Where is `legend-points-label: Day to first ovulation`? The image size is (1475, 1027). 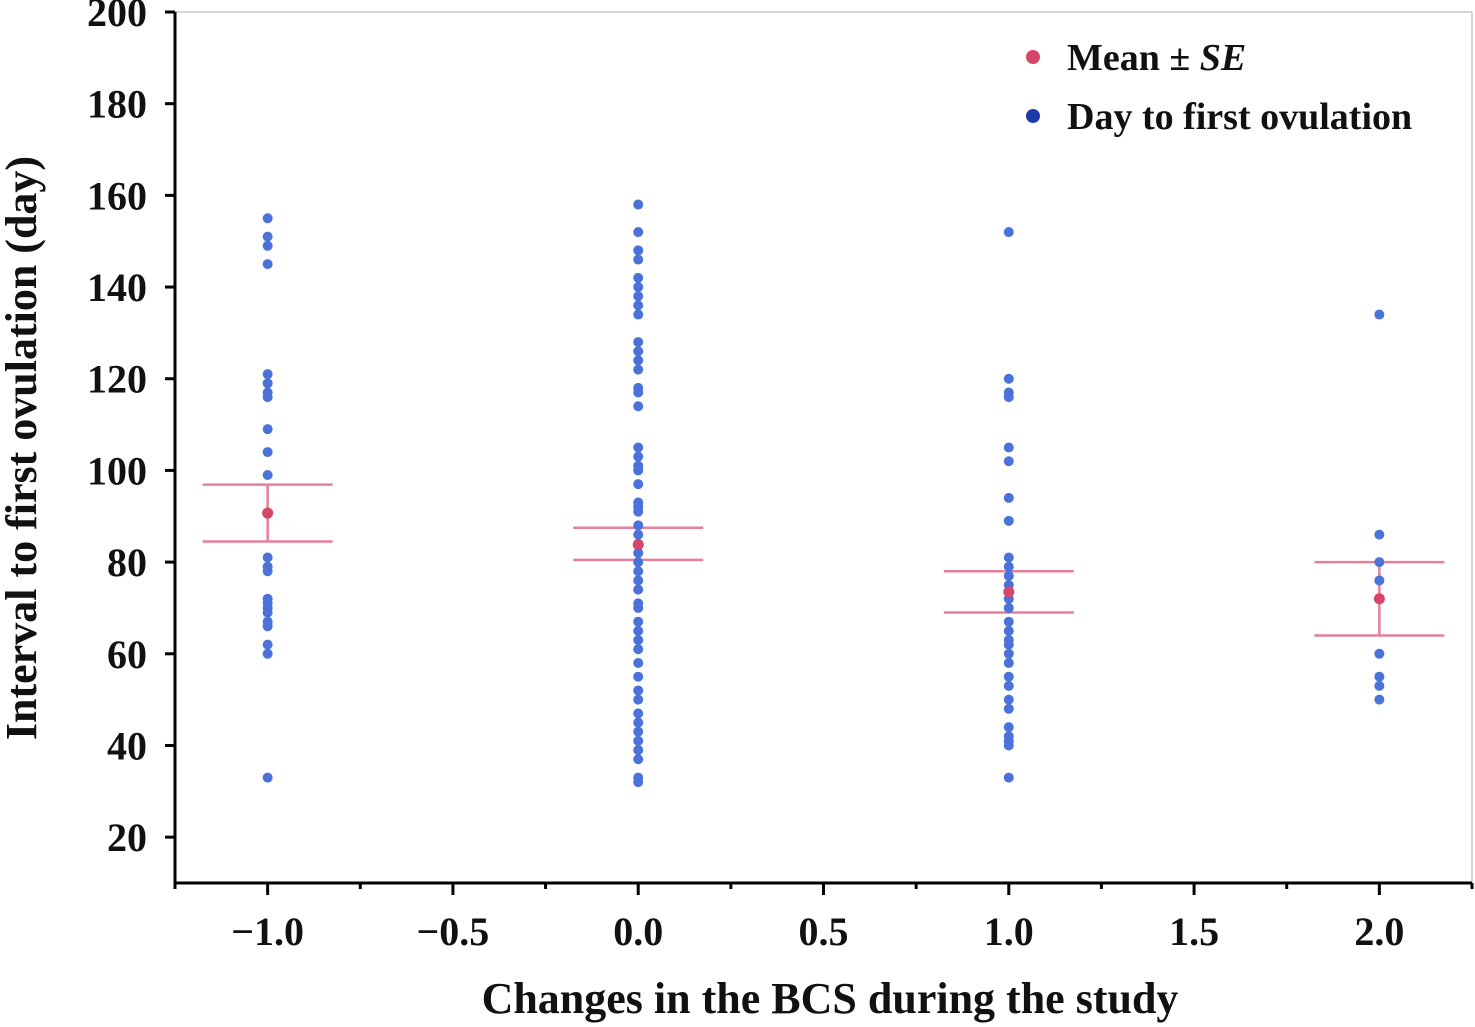
legend-points-label: Day to first ovulation is located at coordinates (1239, 117).